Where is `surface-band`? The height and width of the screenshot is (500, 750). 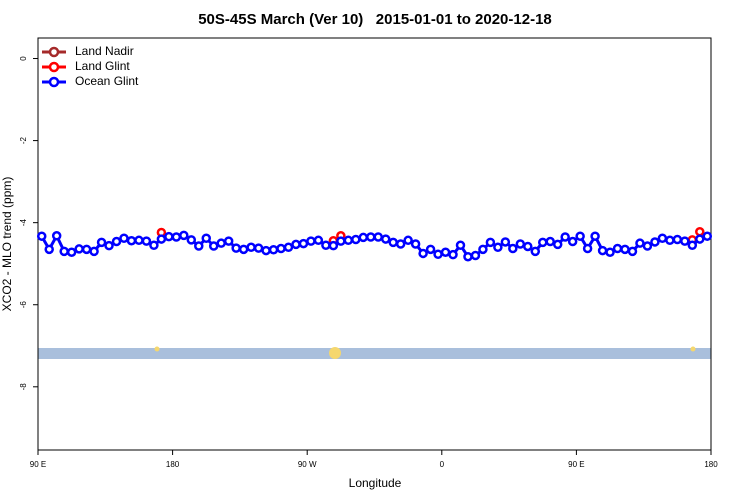
surface-band is located at coordinates (374, 353).